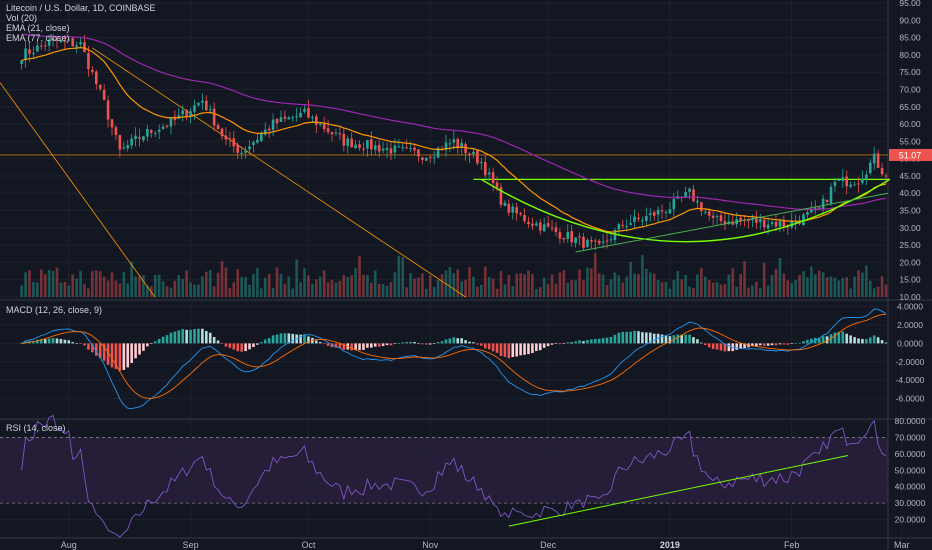 Image resolution: width=932 pixels, height=550 pixels. What do you see at coordinates (910, 399) in the screenshot?
I see `macd-tick-label: -6.0000` at bounding box center [910, 399].